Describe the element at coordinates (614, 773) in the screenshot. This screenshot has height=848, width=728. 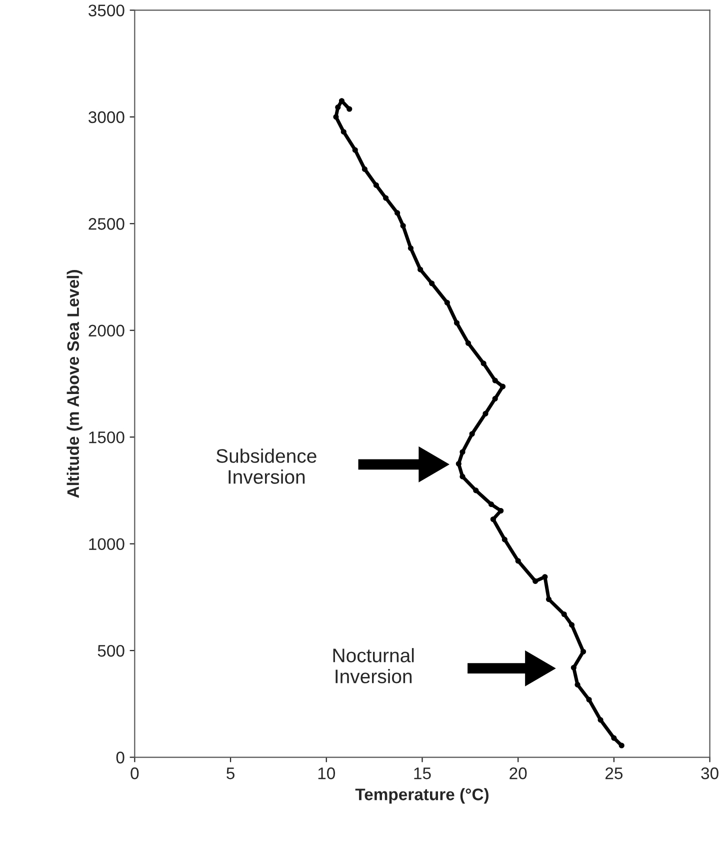
I see `x-tick-label: 25` at that location.